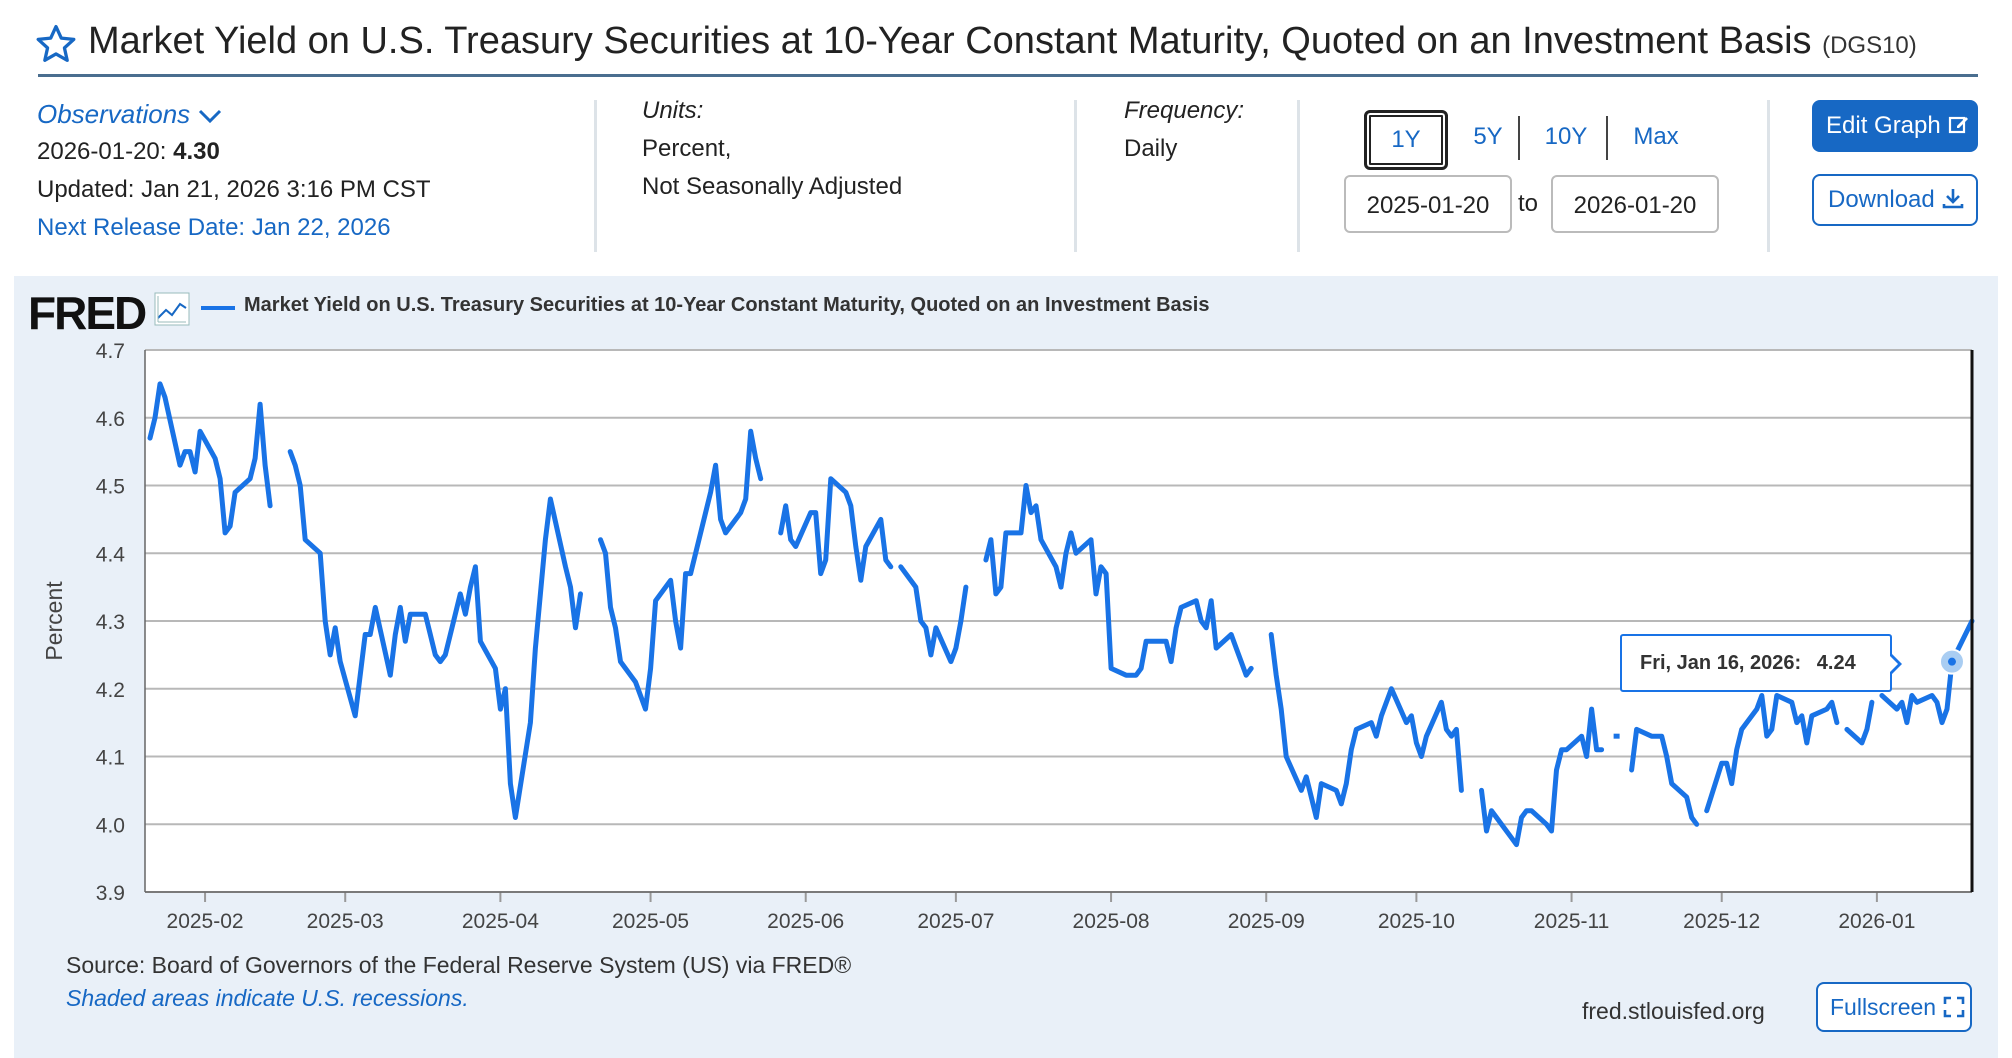  What do you see at coordinates (102, 151) in the screenshot?
I see `latest-date: 2026-01-20:` at bounding box center [102, 151].